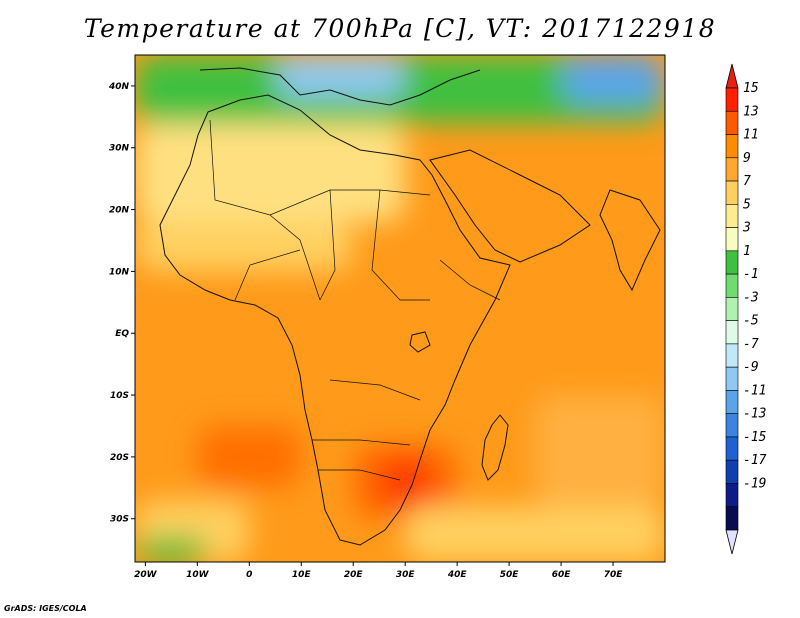 This screenshot has width=800, height=618. Describe the element at coordinates (510, 206) in the screenshot. I see `arabia-coastline` at that location.